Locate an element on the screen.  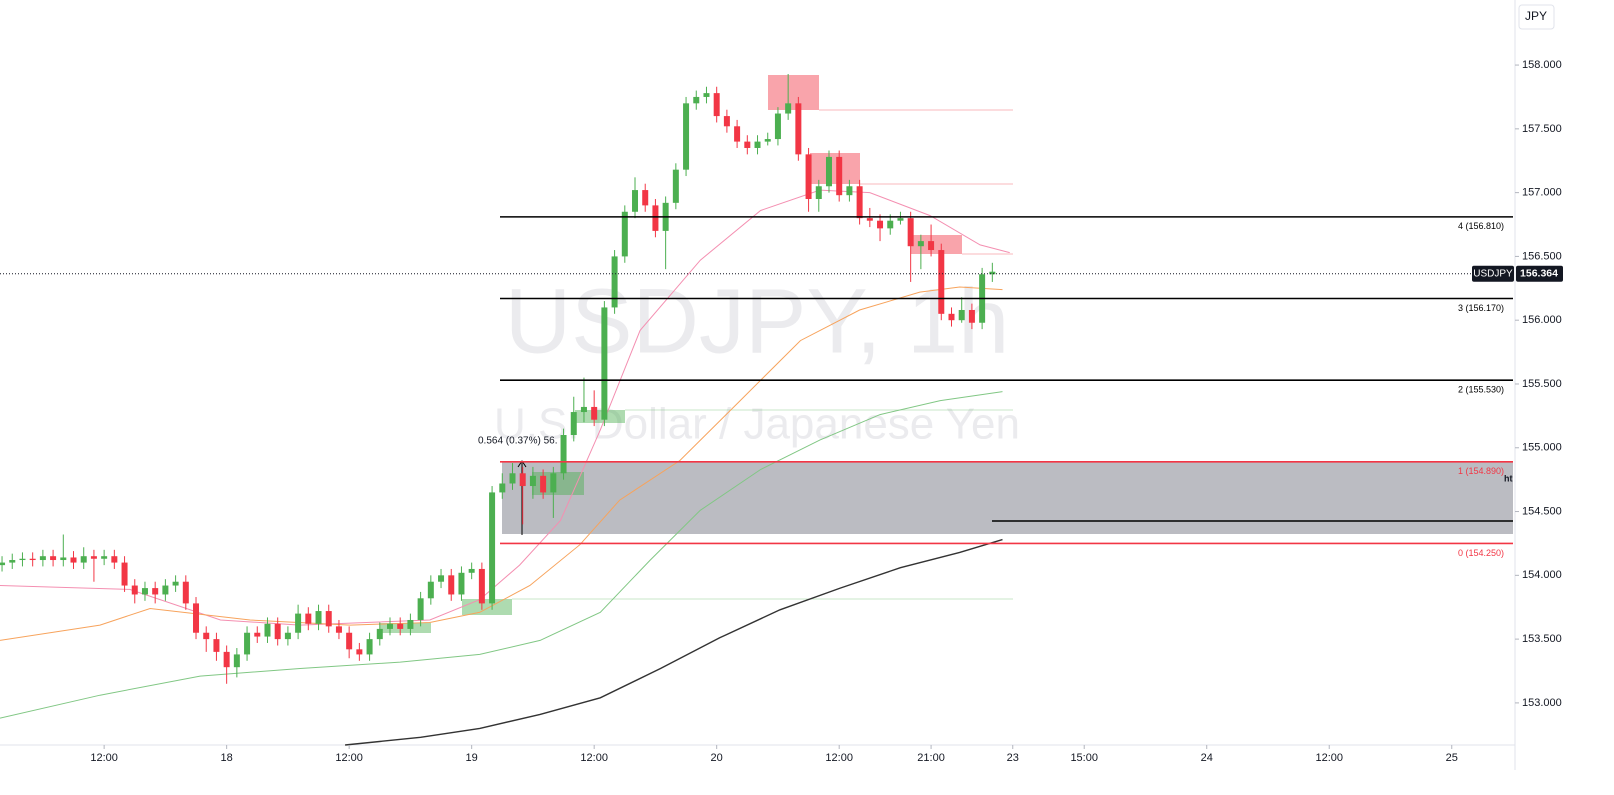
y-tick-label: 155.000 is located at coordinates (1542, 448).